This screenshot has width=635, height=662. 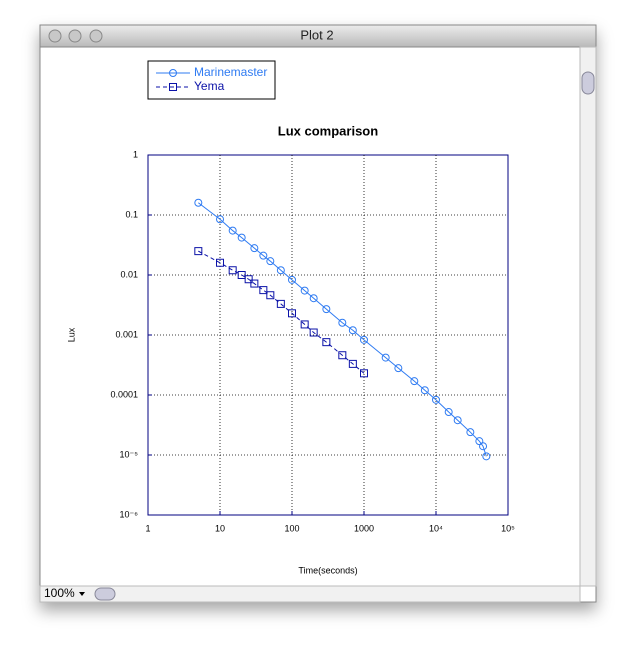 What do you see at coordinates (105, 594) in the screenshot?
I see `hscroll-thumb` at bounding box center [105, 594].